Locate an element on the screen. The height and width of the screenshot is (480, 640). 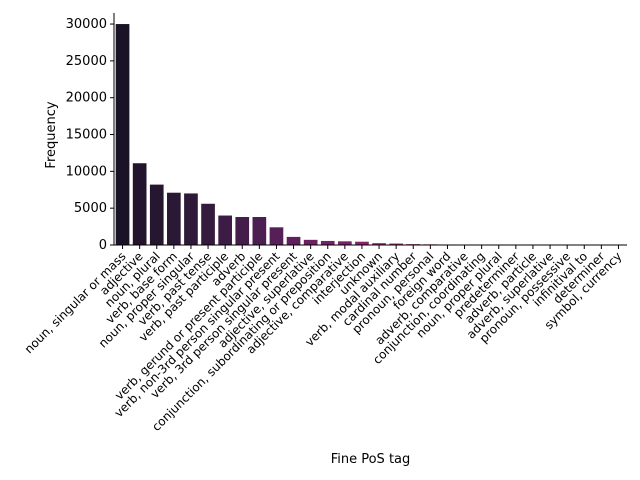
y-axis: 0 5000 10000 15000 20000 25000 30000 is located at coordinates (90, 133).